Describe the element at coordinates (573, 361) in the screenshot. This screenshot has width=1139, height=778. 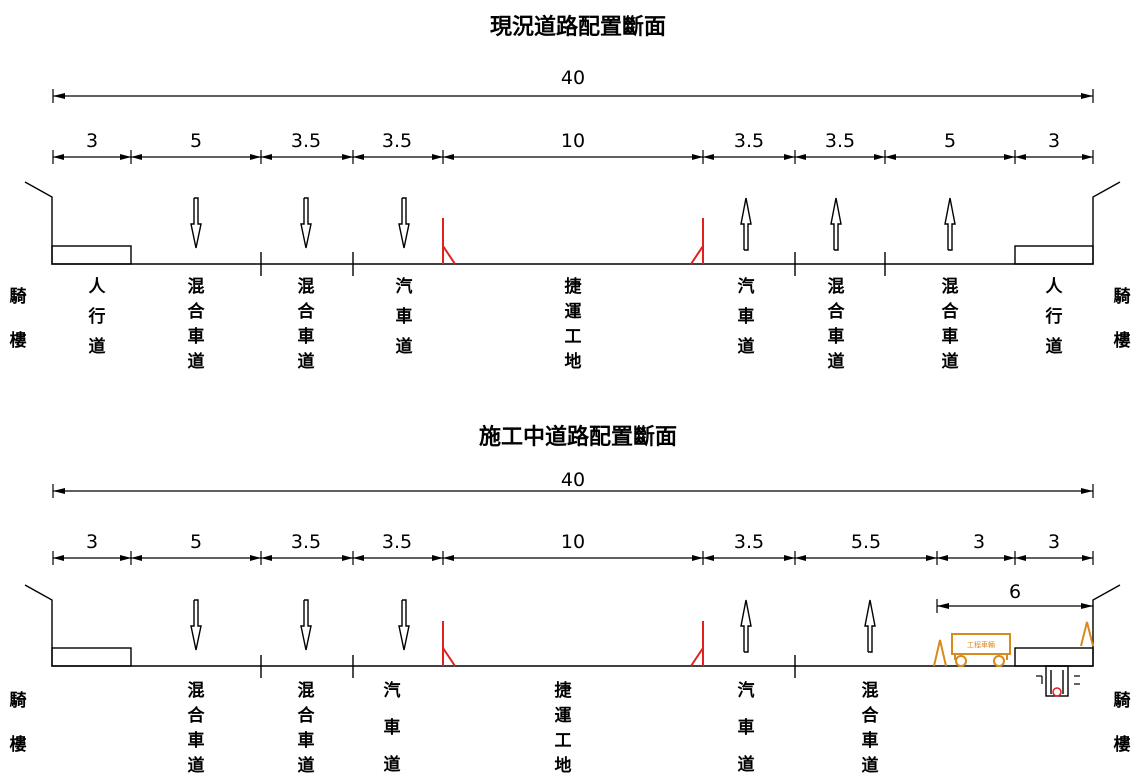
I see `lane-label-char: 地` at that location.